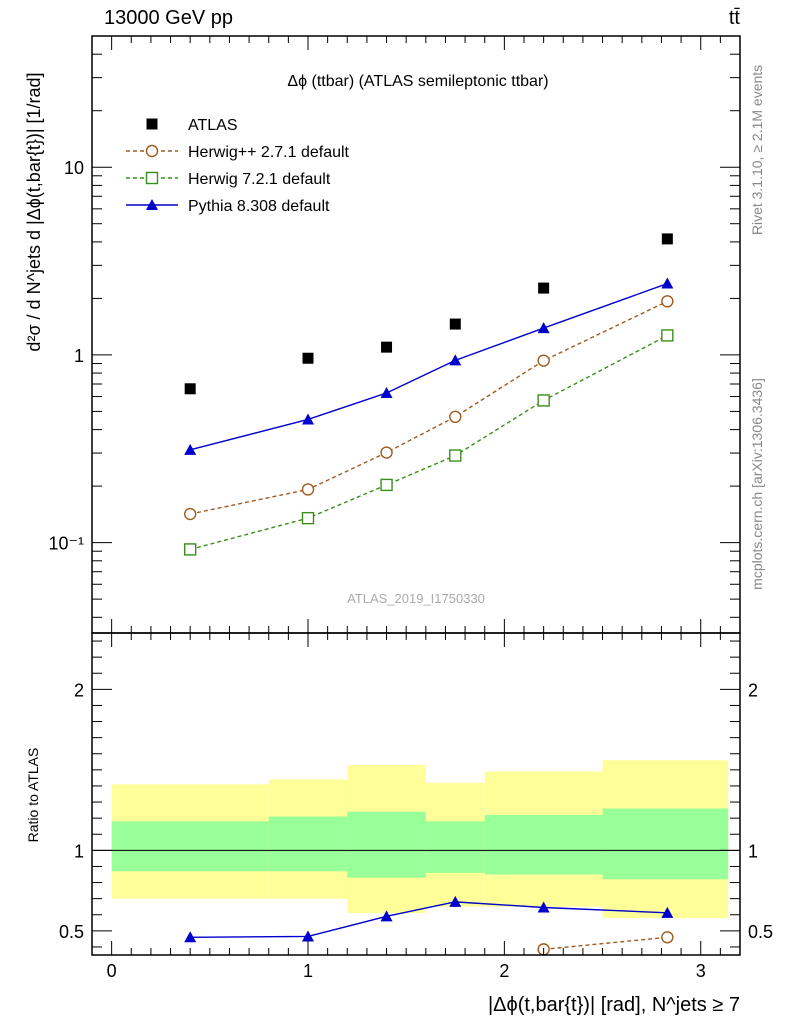 This screenshot has width=786, height=1024. What do you see at coordinates (701, 971) in the screenshot?
I see `x-tick-label: 3` at bounding box center [701, 971].